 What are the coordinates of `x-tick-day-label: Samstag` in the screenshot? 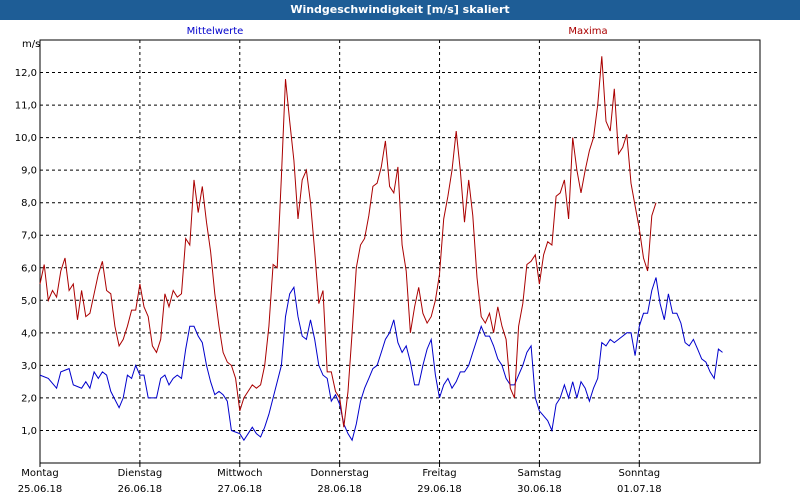 It's located at (540, 473).